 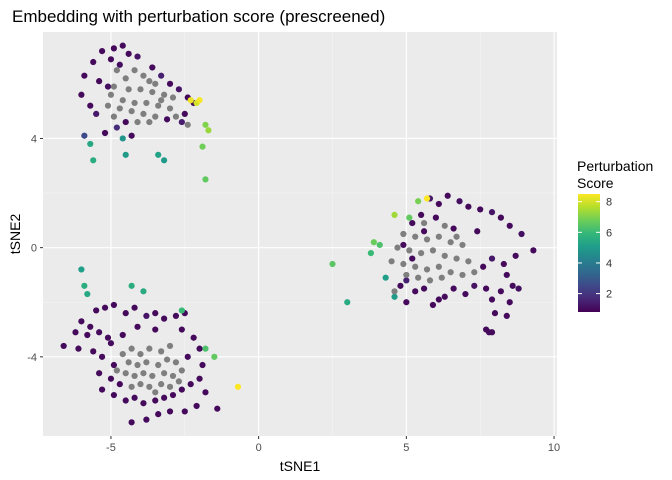 I want to click on y-tick-label: 0, so click(x=34, y=249).